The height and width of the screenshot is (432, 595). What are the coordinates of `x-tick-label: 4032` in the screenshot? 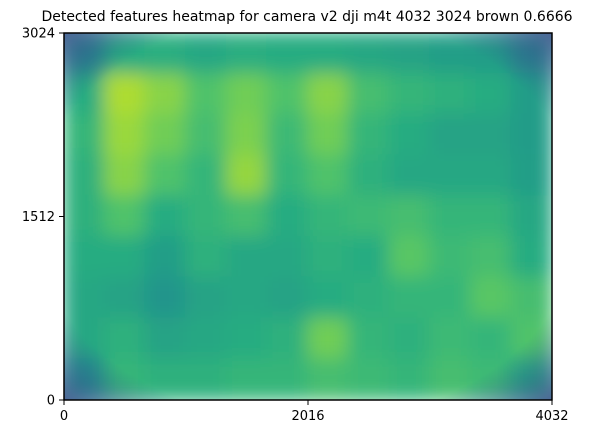 It's located at (551, 416).